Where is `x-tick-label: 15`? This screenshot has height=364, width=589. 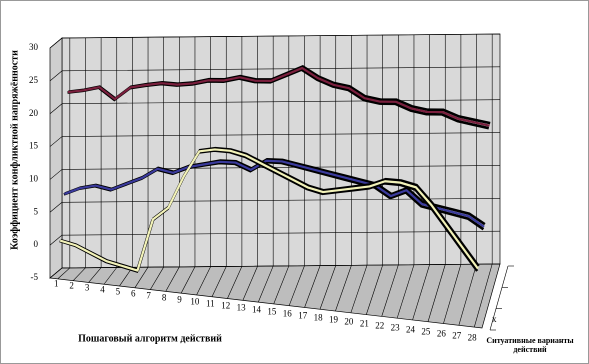 x-tick-label: 15 is located at coordinates (272, 312).